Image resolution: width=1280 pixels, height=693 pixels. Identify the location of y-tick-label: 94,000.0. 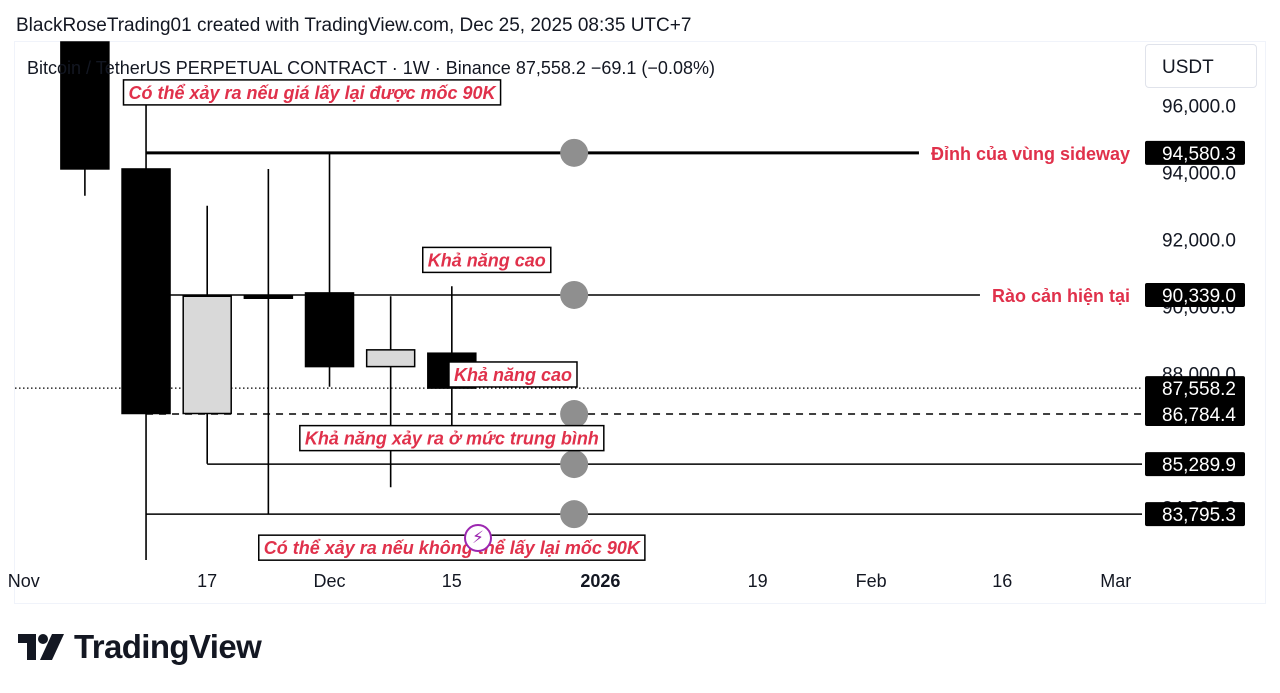
(1199, 173).